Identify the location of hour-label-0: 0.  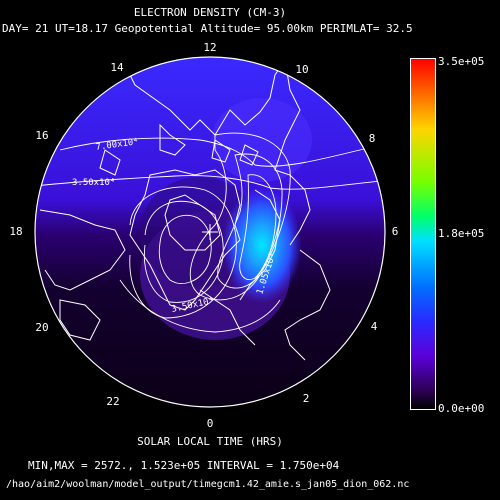
(210, 423).